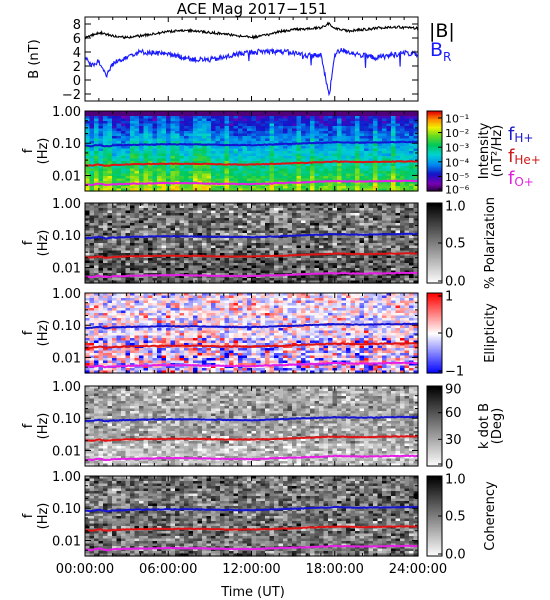 This screenshot has height=600, width=550. Describe the element at coordinates (434, 176) in the screenshot. I see `colorbar-swatch` at that location.